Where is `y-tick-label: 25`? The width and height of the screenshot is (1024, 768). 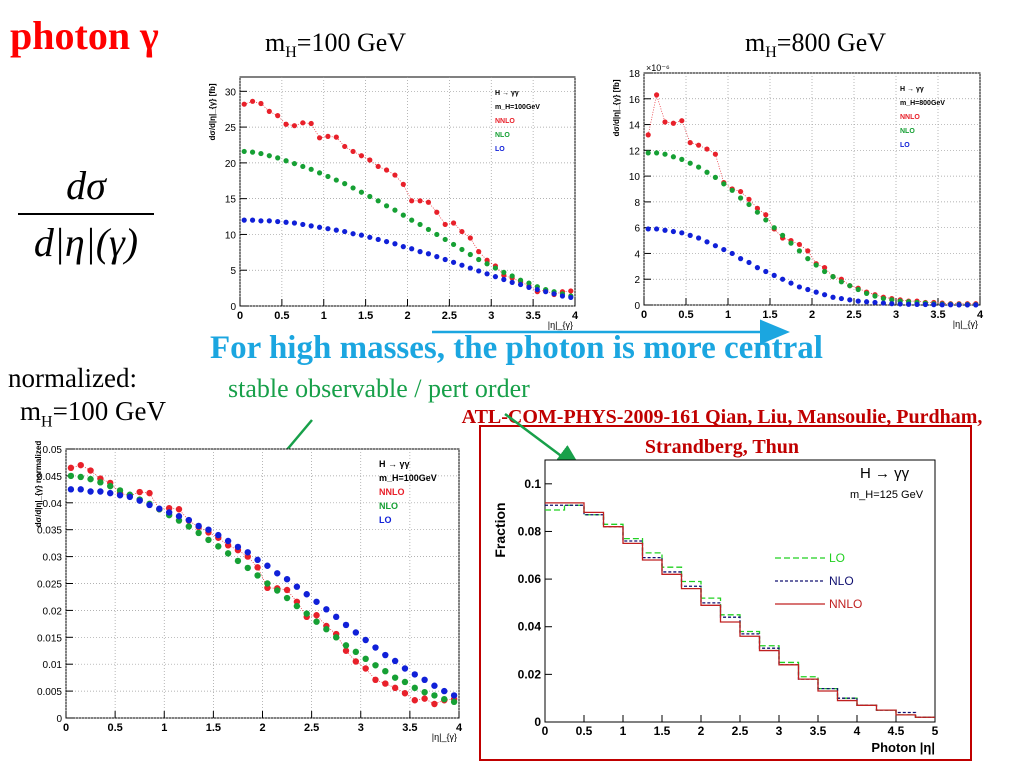 y-tick-label: 25 is located at coordinates (231, 128).